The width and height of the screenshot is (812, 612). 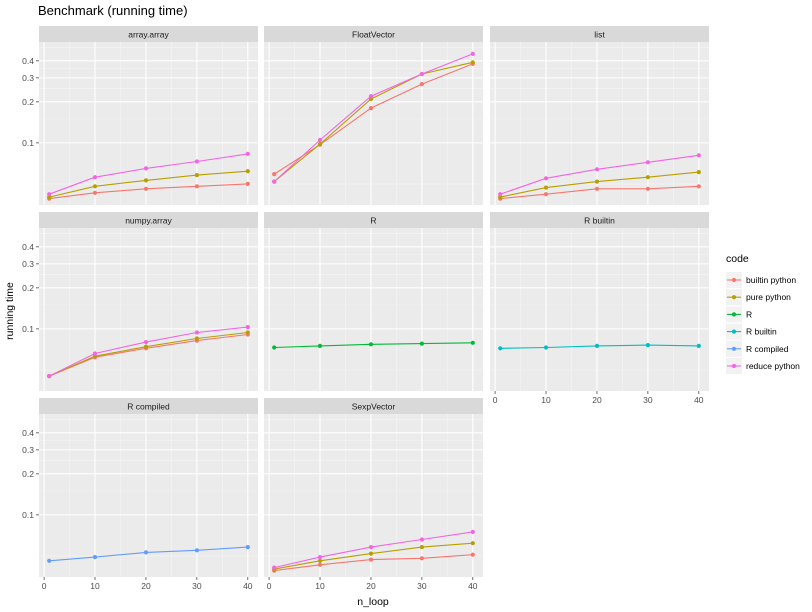 What do you see at coordinates (751, 331) in the screenshot?
I see `legend-item-r-builtin: R builtin` at bounding box center [751, 331].